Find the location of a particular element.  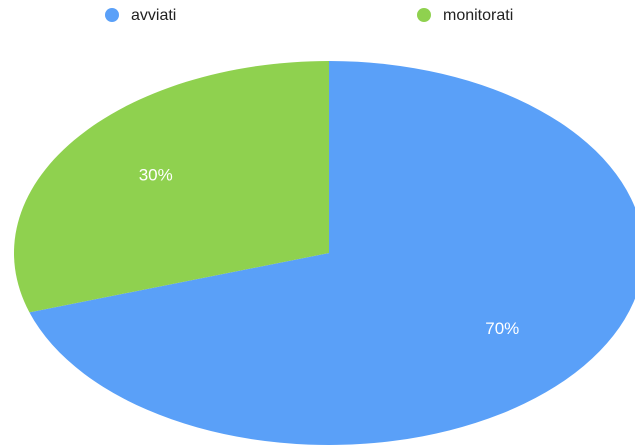

legend-label: monitorati is located at coordinates (478, 15).